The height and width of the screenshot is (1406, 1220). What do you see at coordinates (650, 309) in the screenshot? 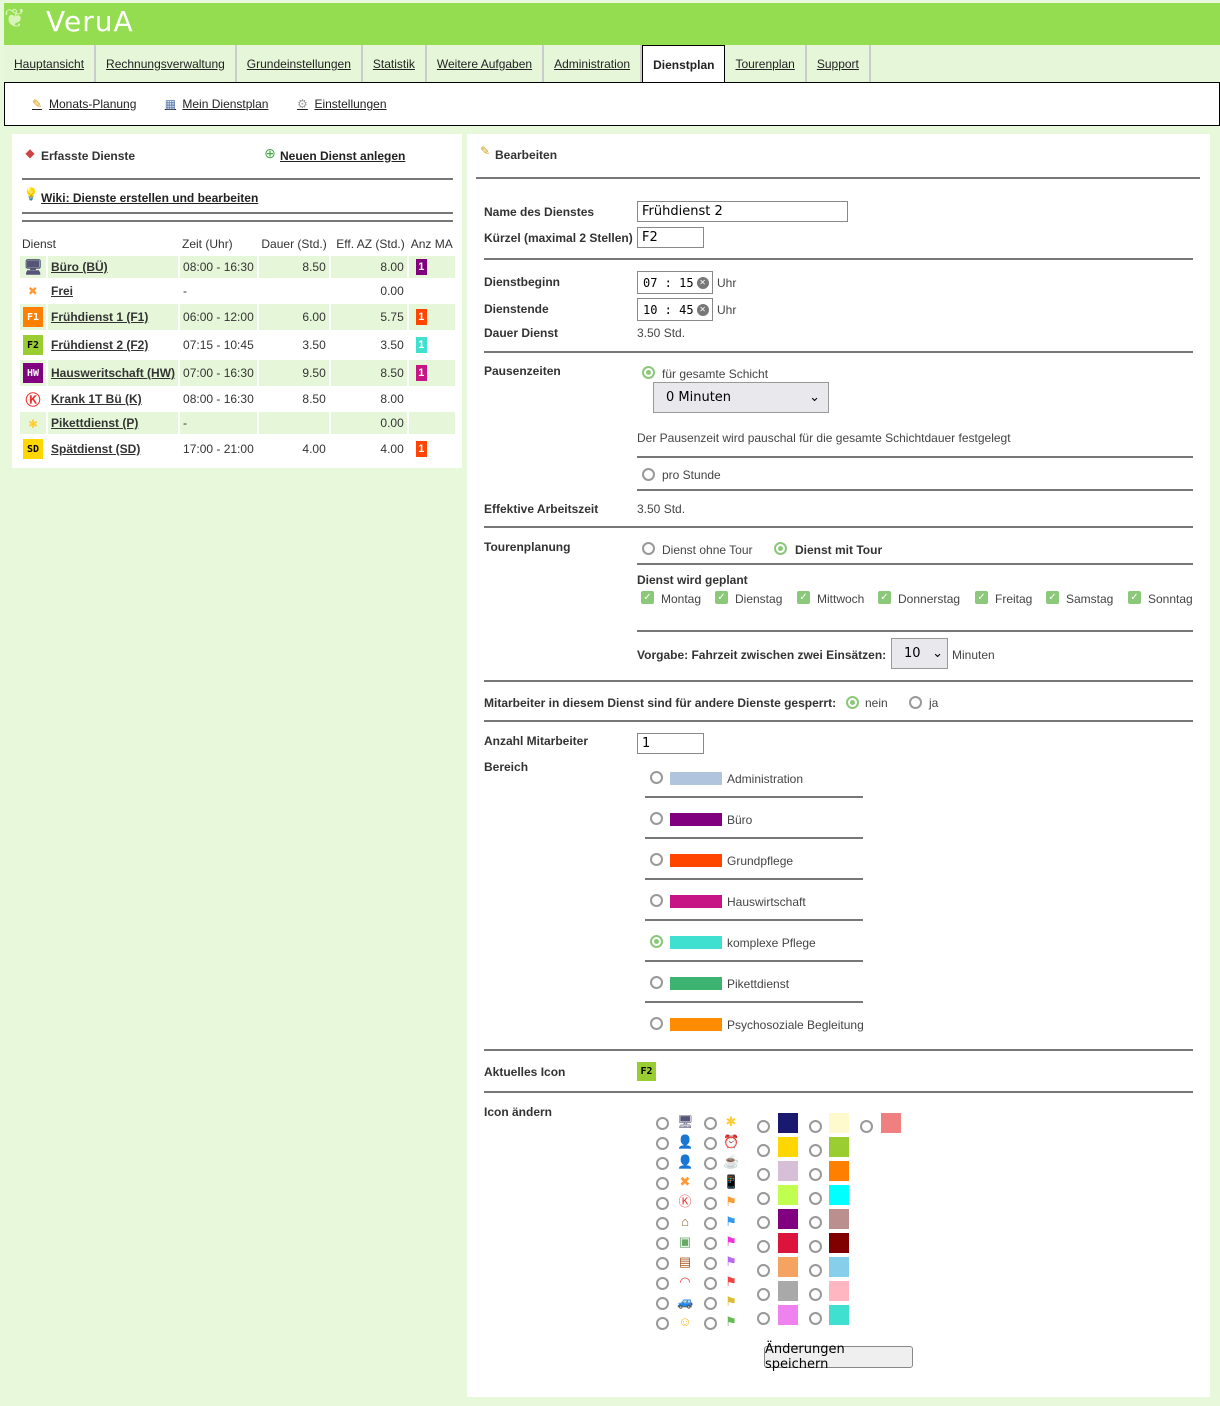
I see `ende-hours: 10` at bounding box center [650, 309].